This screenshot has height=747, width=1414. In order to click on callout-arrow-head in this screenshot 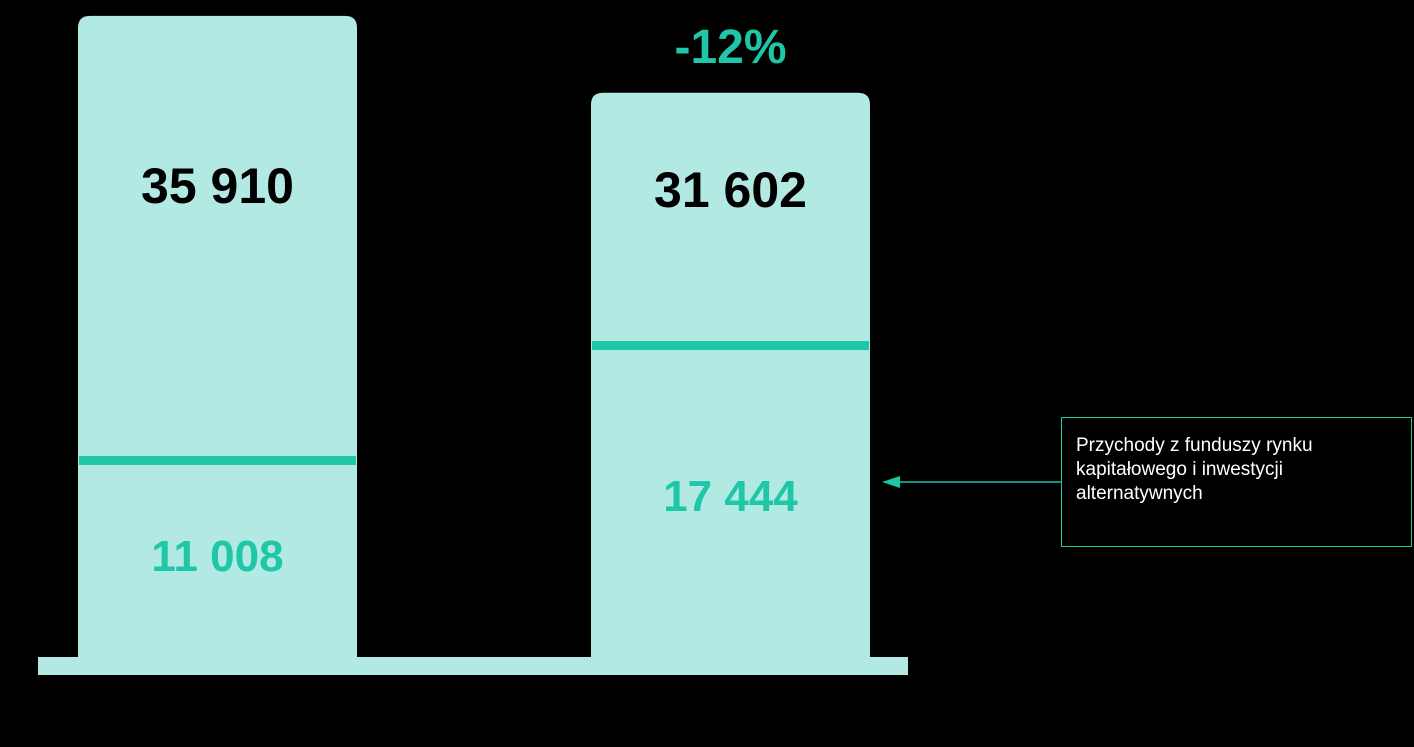, I will do `click(891, 482)`.